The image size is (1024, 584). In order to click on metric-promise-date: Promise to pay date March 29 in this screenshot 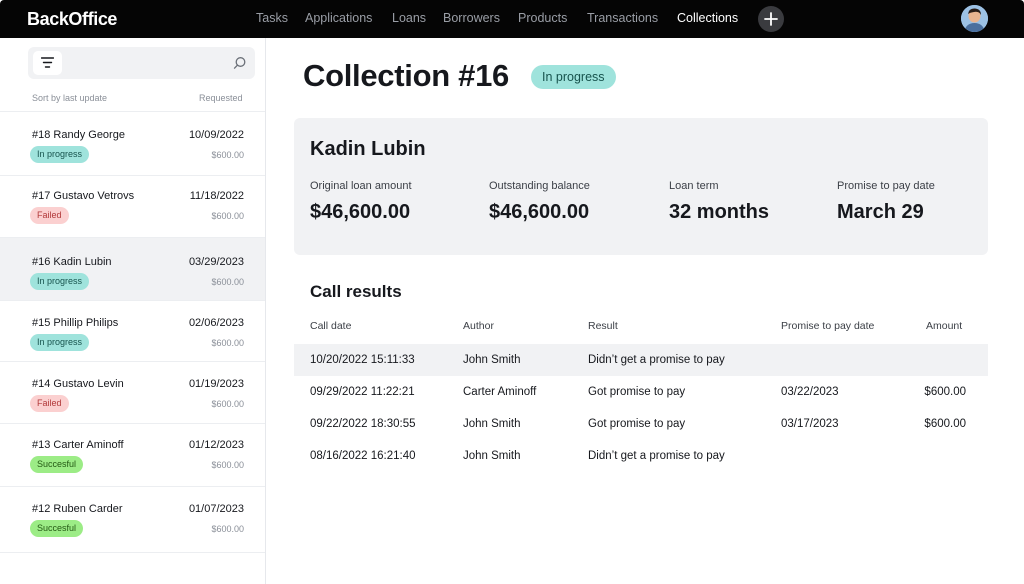, I will do `click(886, 202)`.